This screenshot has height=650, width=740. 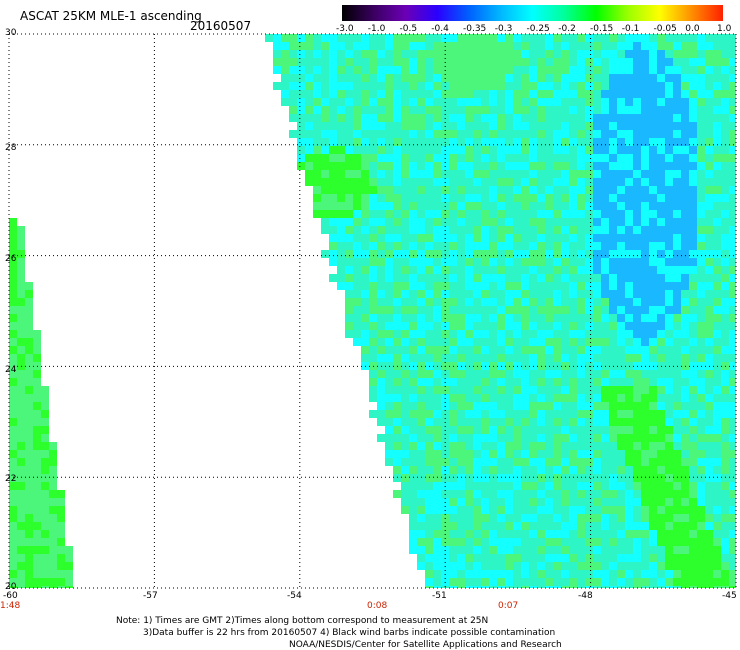 What do you see at coordinates (221, 26) in the screenshot?
I see `map-date: 20160507` at bounding box center [221, 26].